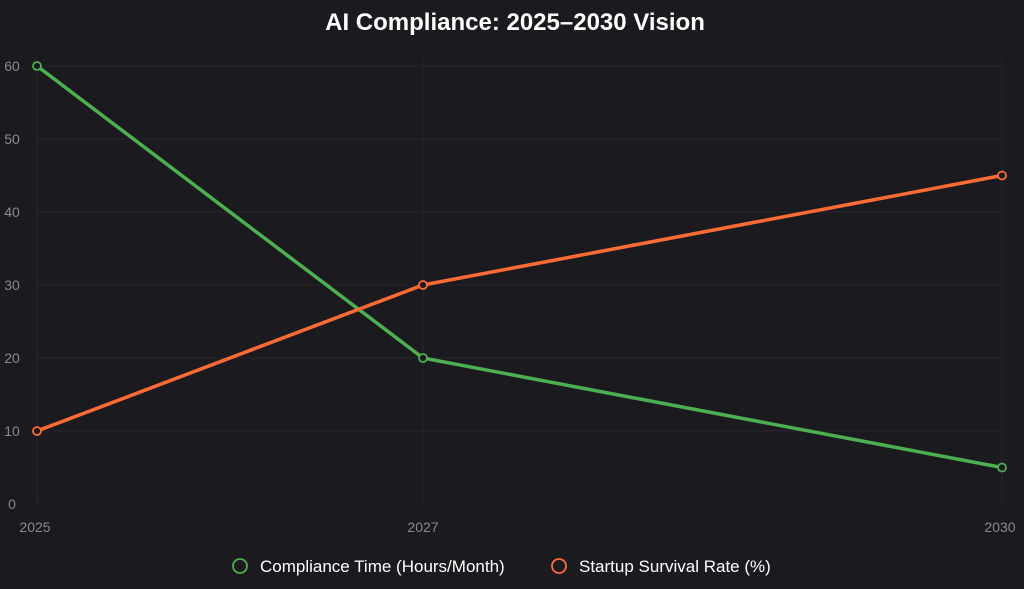  Describe the element at coordinates (12, 212) in the screenshot. I see `y-tick-label: 40` at that location.